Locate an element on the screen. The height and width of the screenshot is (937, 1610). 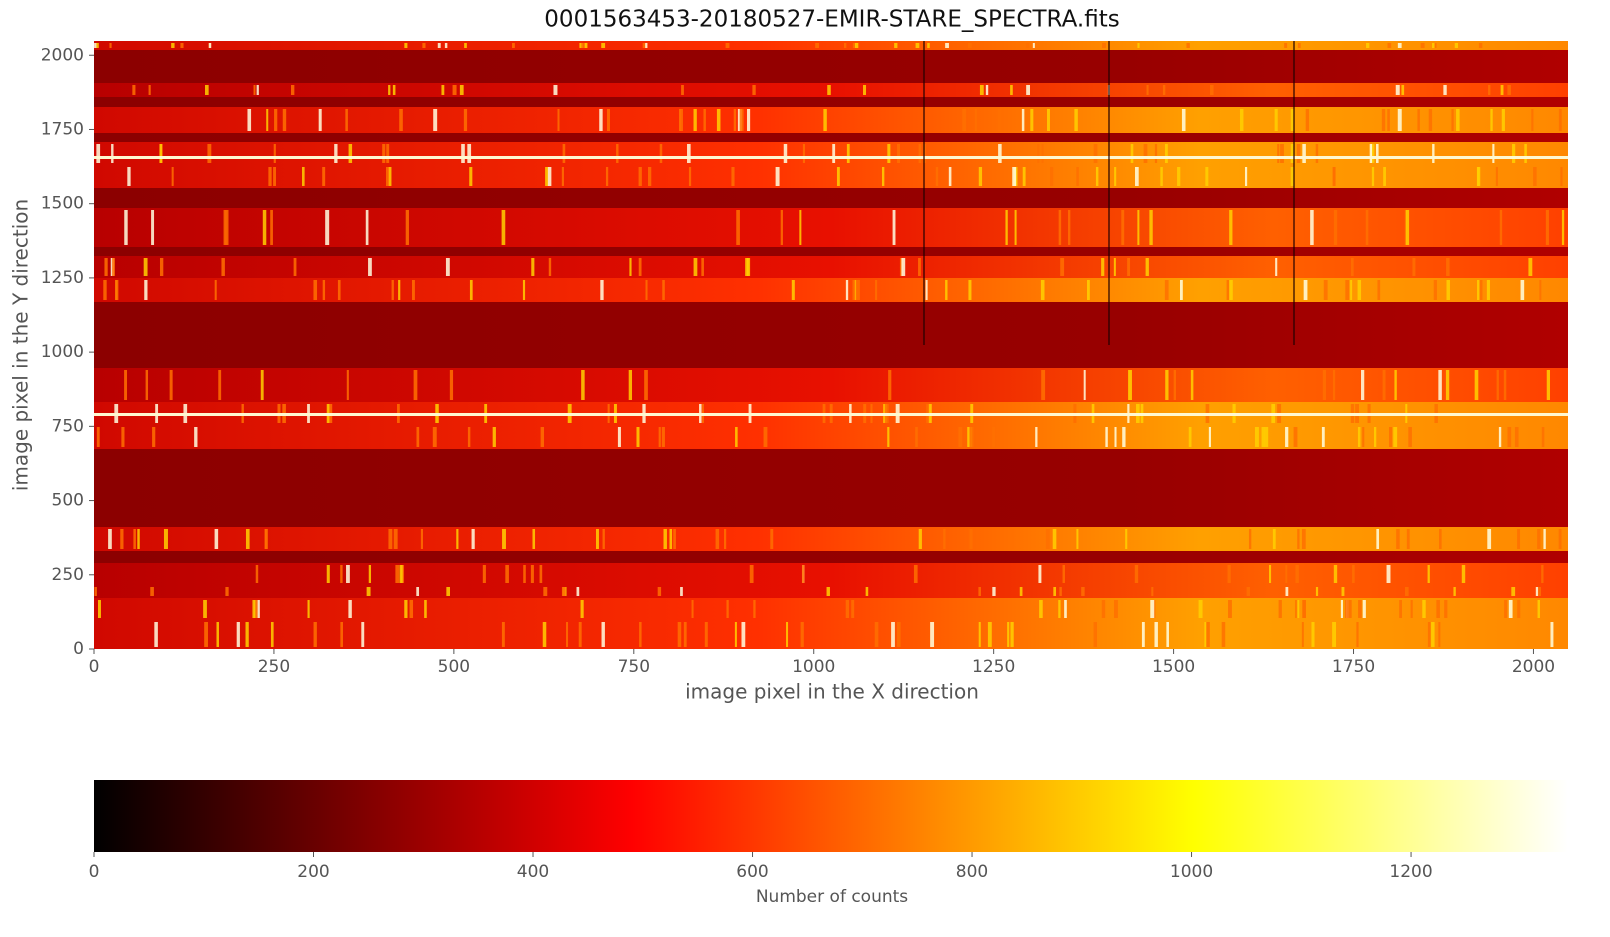
y-tick-label: 1750 is located at coordinates (62, 129).